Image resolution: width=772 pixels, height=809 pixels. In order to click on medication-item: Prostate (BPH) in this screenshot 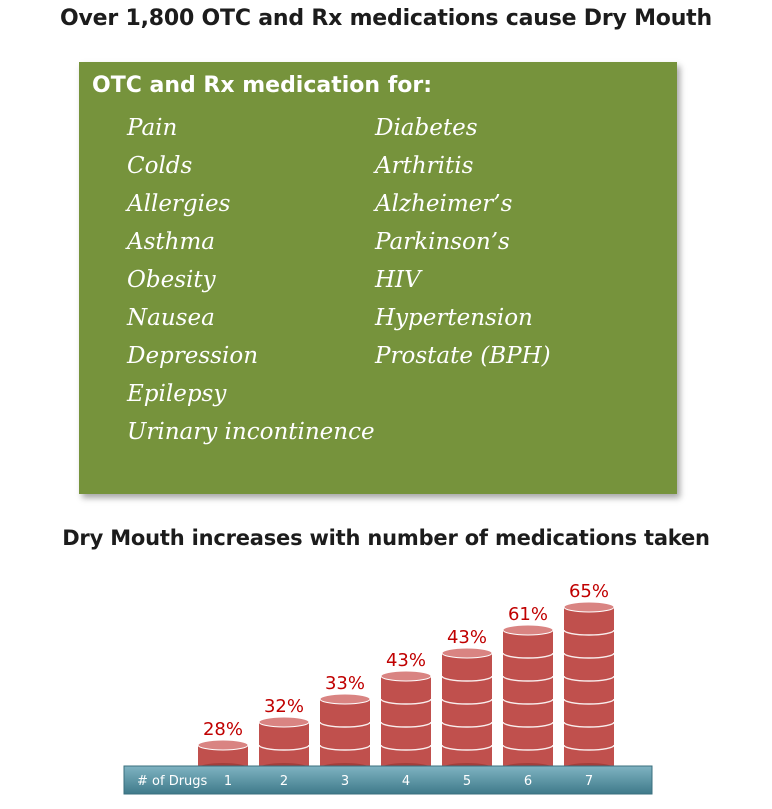, I will do `click(463, 356)`.